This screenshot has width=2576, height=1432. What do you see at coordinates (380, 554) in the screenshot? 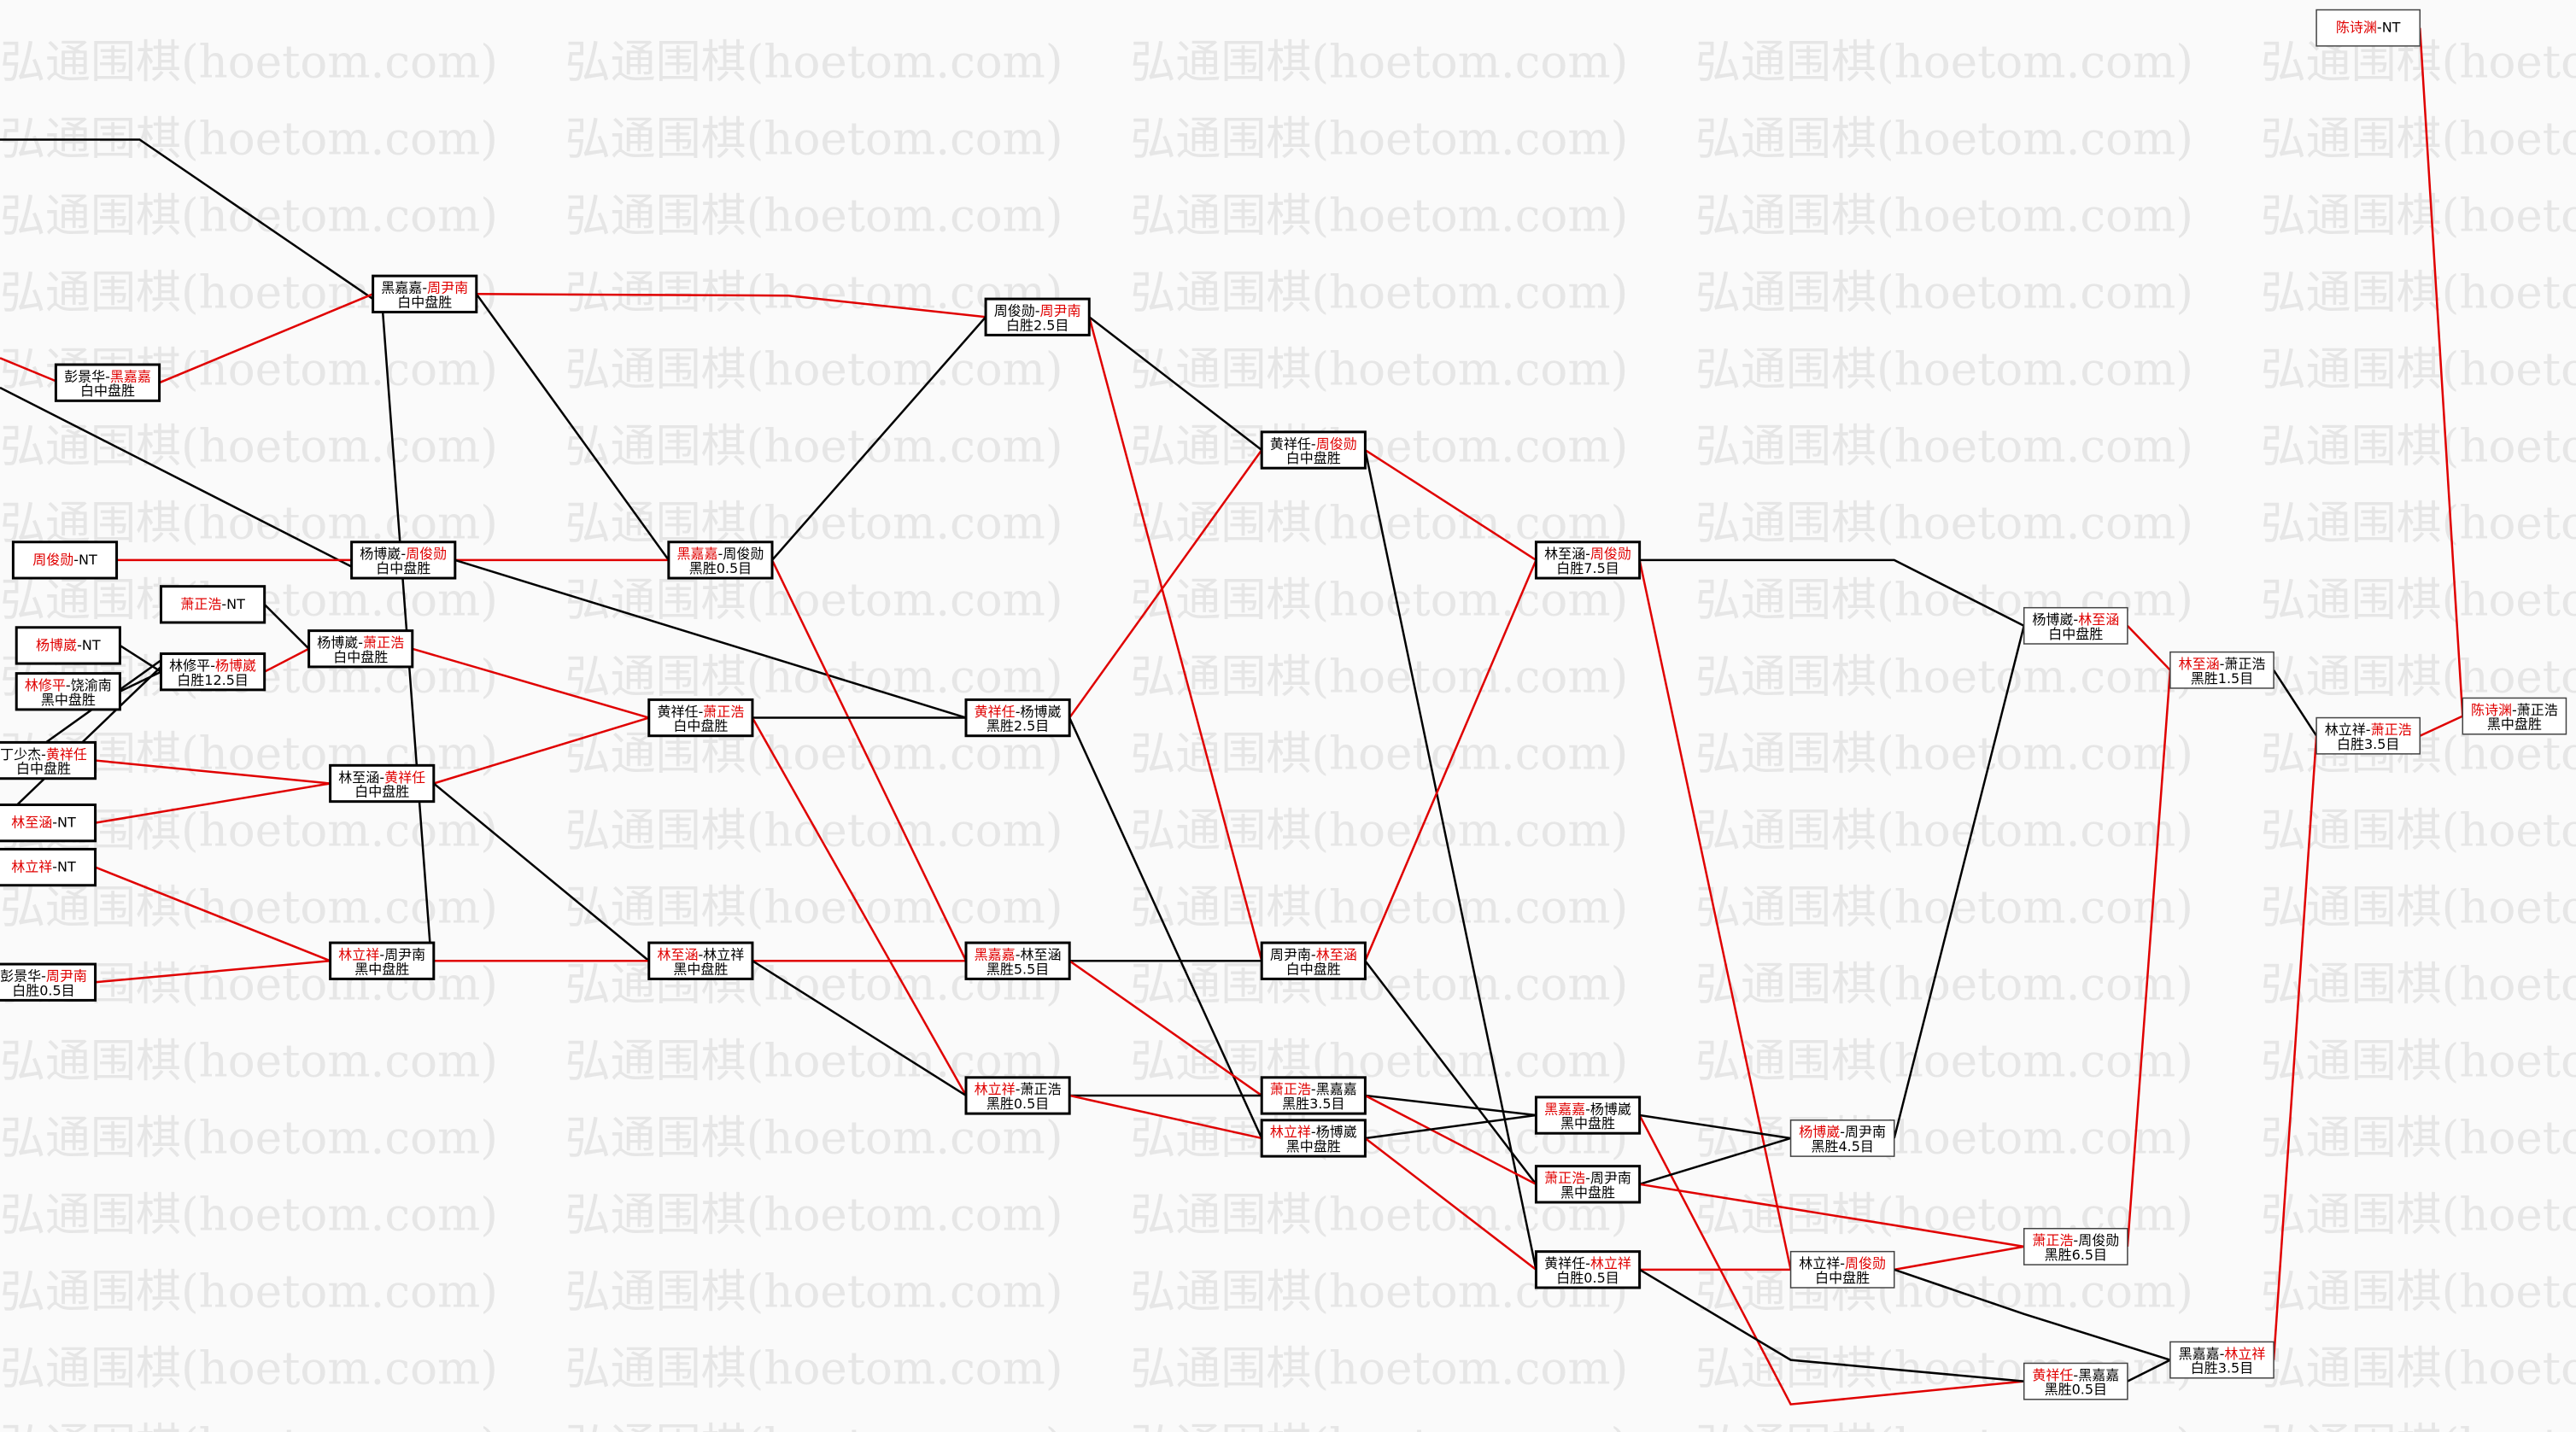
I see `player-name: 杨博崴` at bounding box center [380, 554].